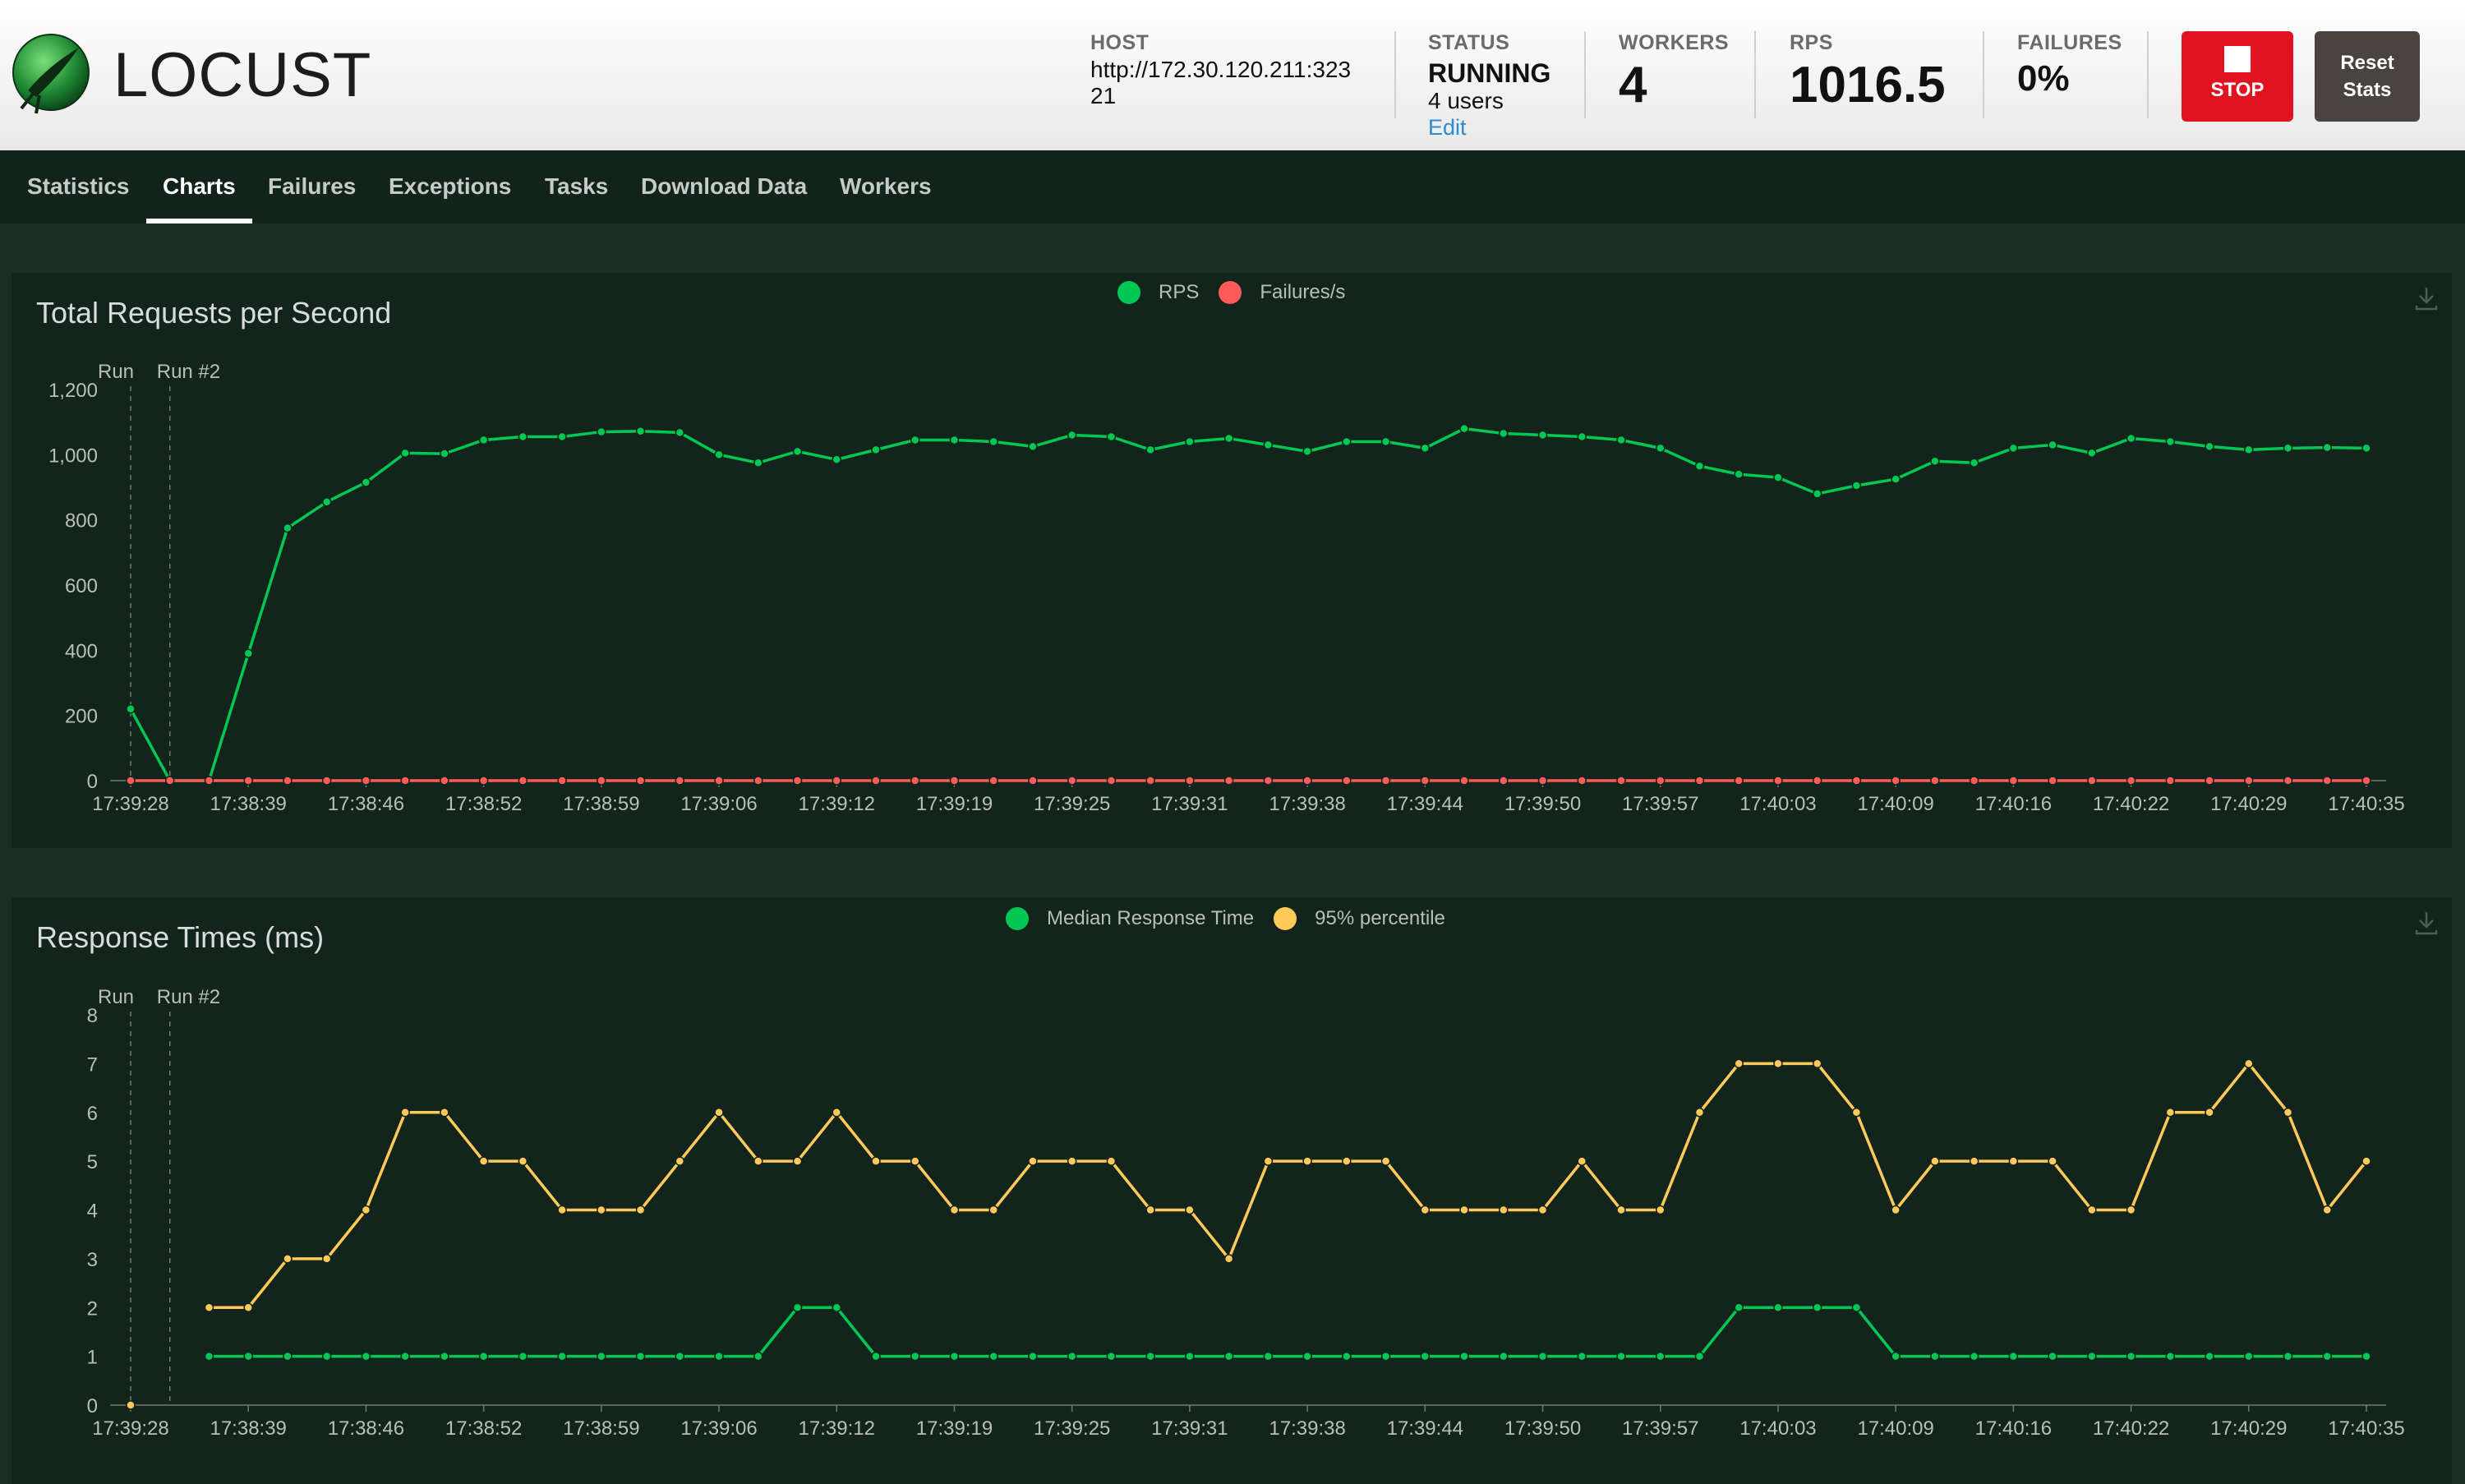 This screenshot has width=2465, height=1484. I want to click on rt-x-tick-label: 17:39:06, so click(718, 1429).